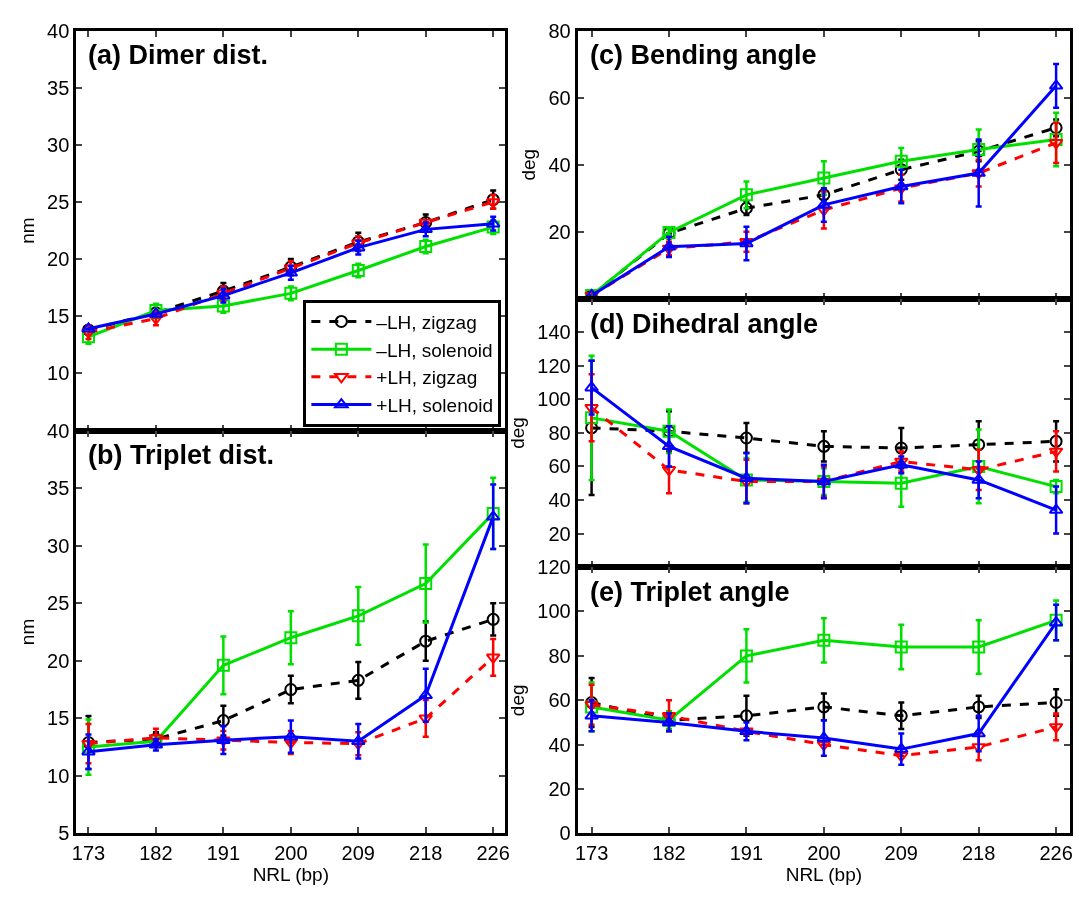 This screenshot has height=902, width=1080. What do you see at coordinates (181, 455) in the screenshot?
I see `chart-title: (b) Triplet dist.` at bounding box center [181, 455].